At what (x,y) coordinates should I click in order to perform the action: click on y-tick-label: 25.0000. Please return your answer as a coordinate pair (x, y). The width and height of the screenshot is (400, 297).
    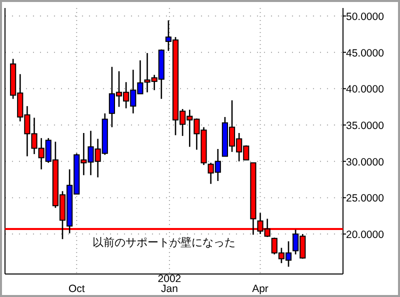
    Looking at the image, I should click on (365, 198).